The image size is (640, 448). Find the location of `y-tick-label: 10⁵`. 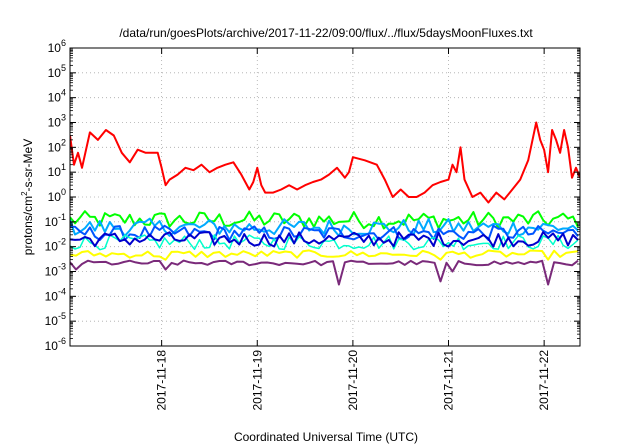

y-tick-label: 10⁵ is located at coordinates (57, 71).